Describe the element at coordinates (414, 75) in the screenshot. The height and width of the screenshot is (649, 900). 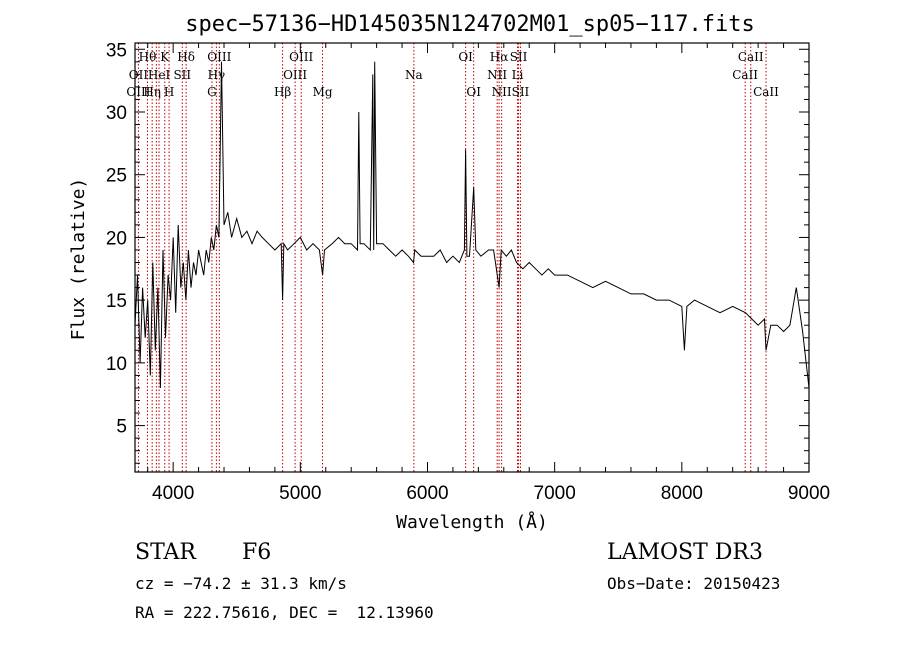
I see `line-label: Na` at that location.